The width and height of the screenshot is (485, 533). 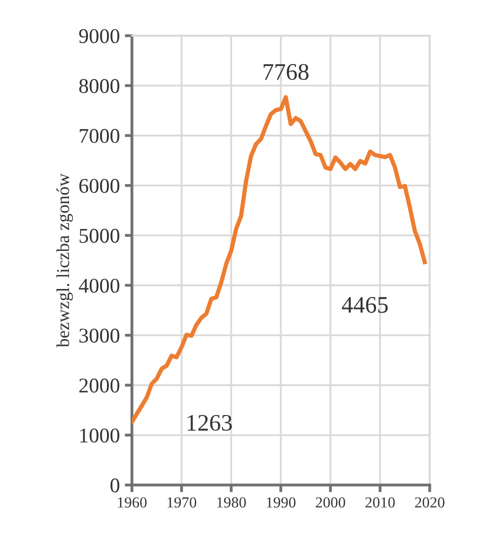 I want to click on y-tick-label: 0, so click(x=115, y=485).